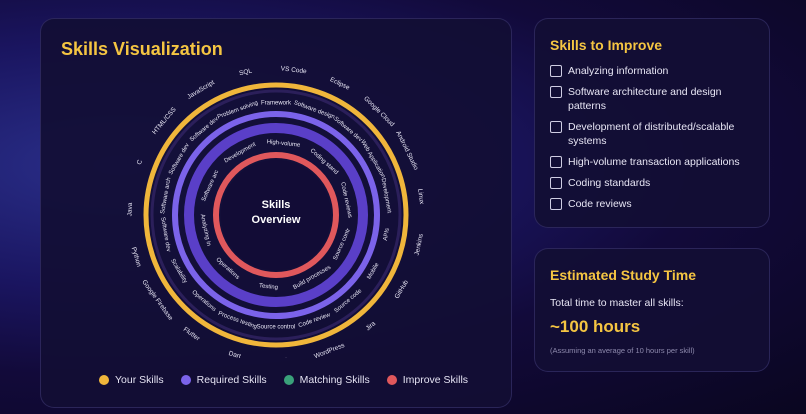  What do you see at coordinates (334, 380) in the screenshot?
I see `legend-label: Matching Skills` at bounding box center [334, 380].